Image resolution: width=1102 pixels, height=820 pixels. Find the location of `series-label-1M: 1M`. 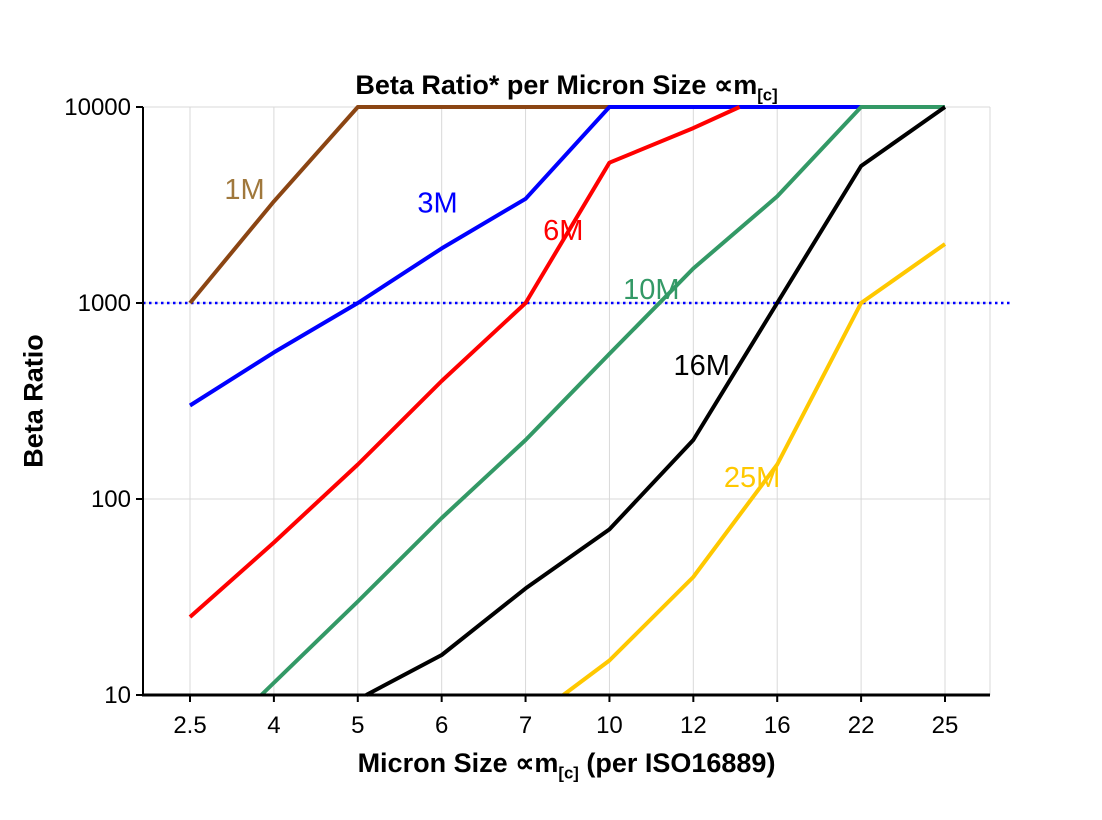

series-label-1M: 1M is located at coordinates (244, 190).